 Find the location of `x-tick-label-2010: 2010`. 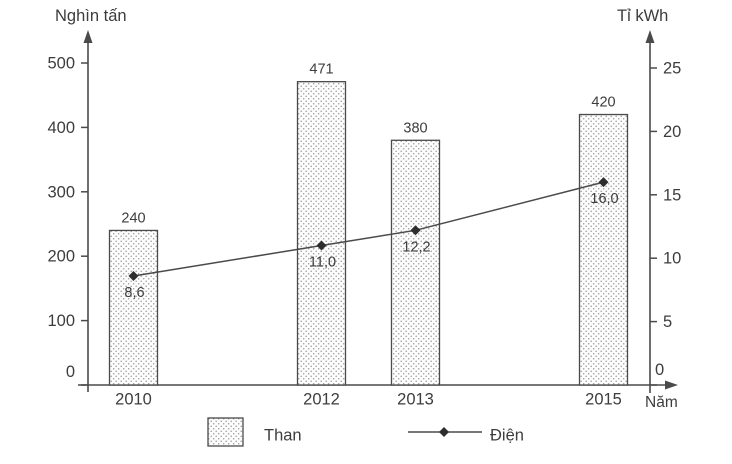

x-tick-label-2010: 2010 is located at coordinates (133, 400).